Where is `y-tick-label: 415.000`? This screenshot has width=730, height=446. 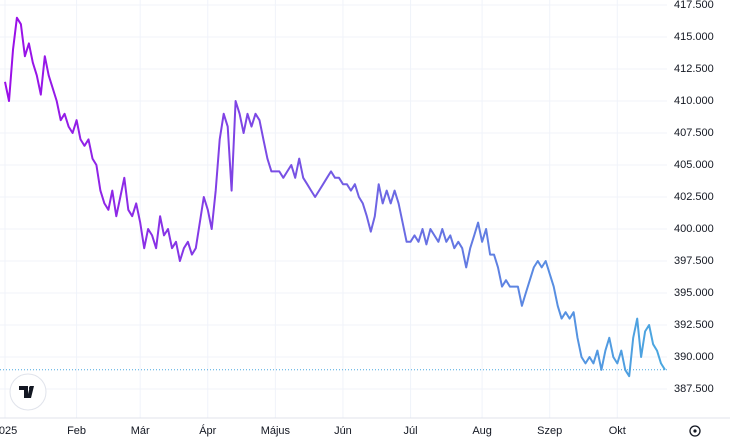
y-tick-label: 415.000 is located at coordinates (694, 37).